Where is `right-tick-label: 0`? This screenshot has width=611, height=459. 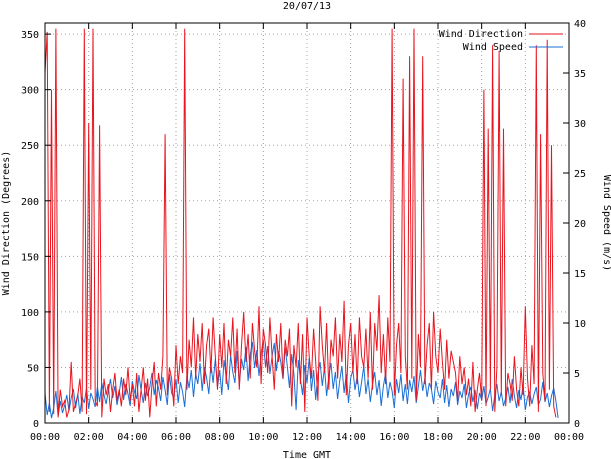 right-tick-label: 0 is located at coordinates (577, 424).